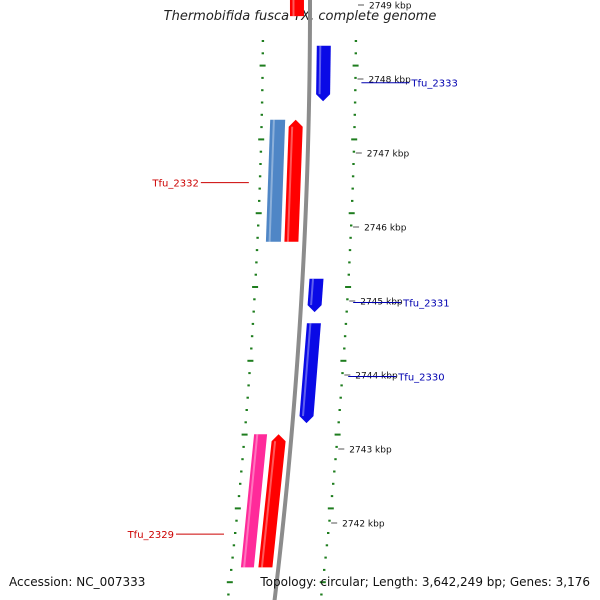 This screenshot has width=600, height=600. I want to click on backbone-group, so click(292, 300).